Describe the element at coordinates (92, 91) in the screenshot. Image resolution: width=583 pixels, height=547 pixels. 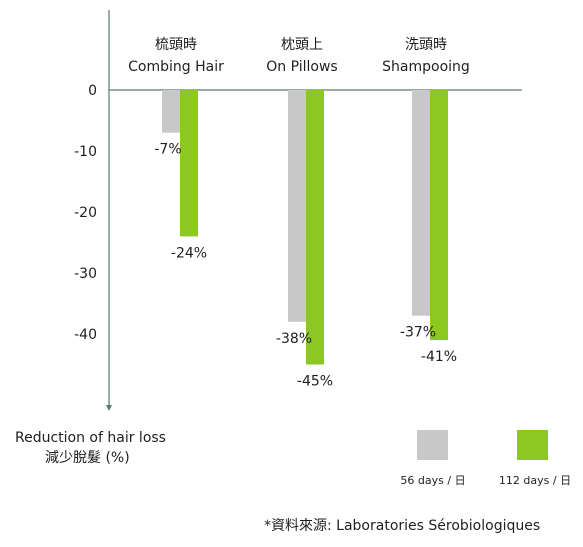
I see `y-tick-label: 0` at that location.